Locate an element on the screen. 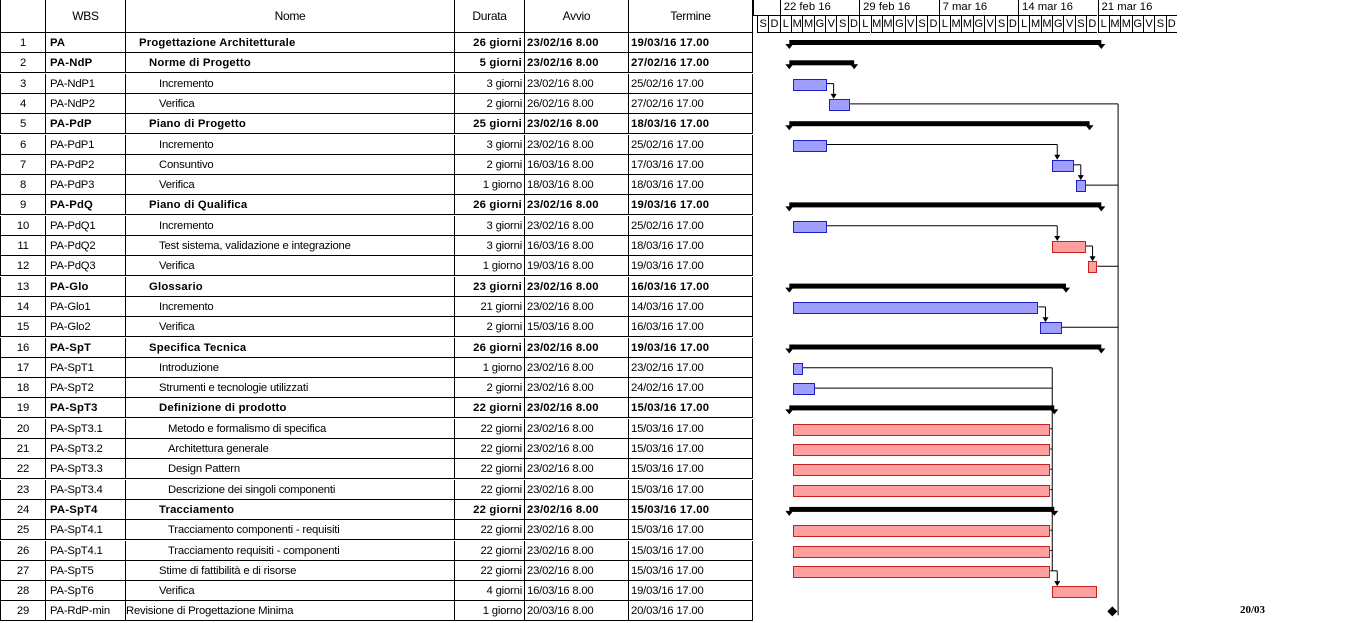 This screenshot has height=623, width=1345. summary-bar is located at coordinates (922, 408).